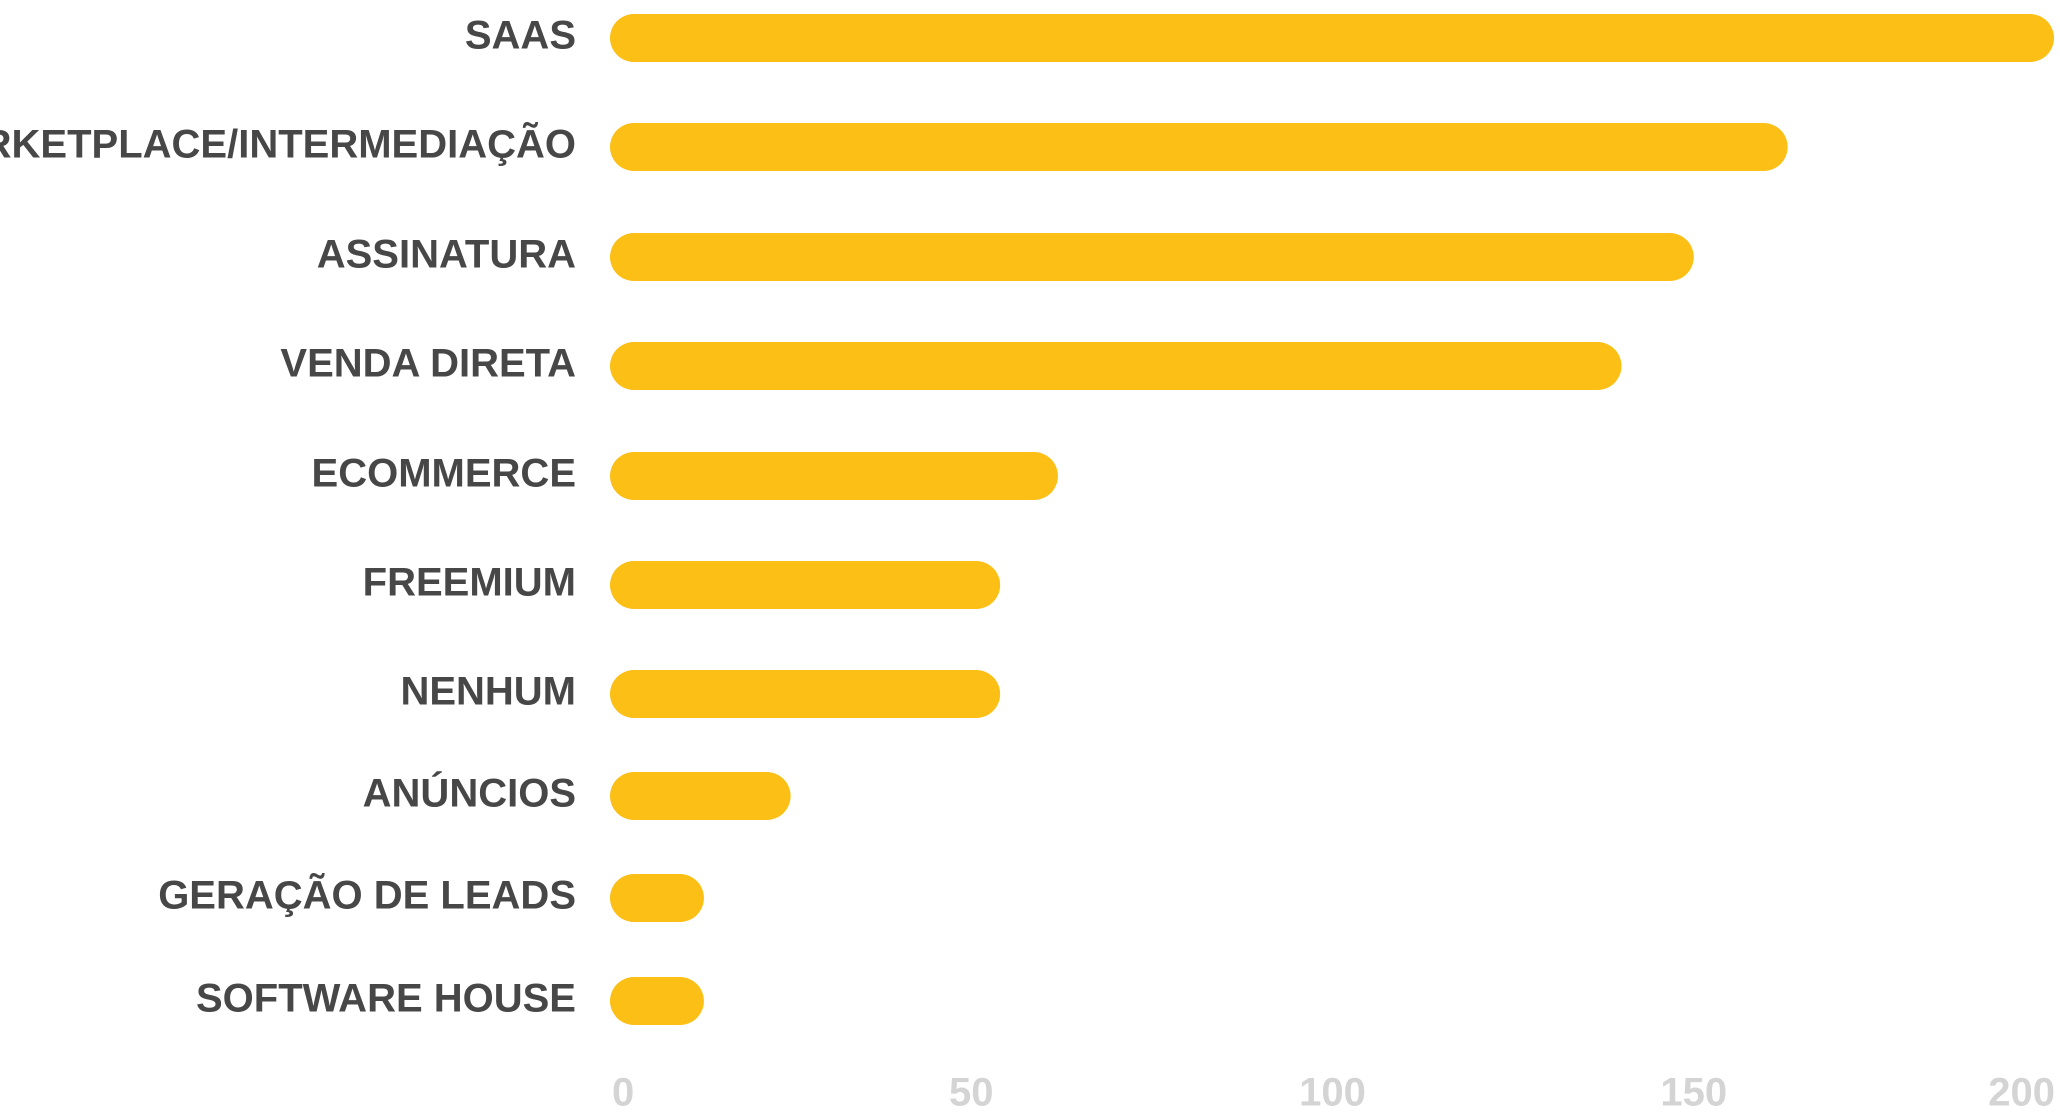 The image size is (2060, 1119). What do you see at coordinates (288, 144) in the screenshot?
I see `category-label: MARKETPLACE/INTERMEDIAÇÃO` at bounding box center [288, 144].